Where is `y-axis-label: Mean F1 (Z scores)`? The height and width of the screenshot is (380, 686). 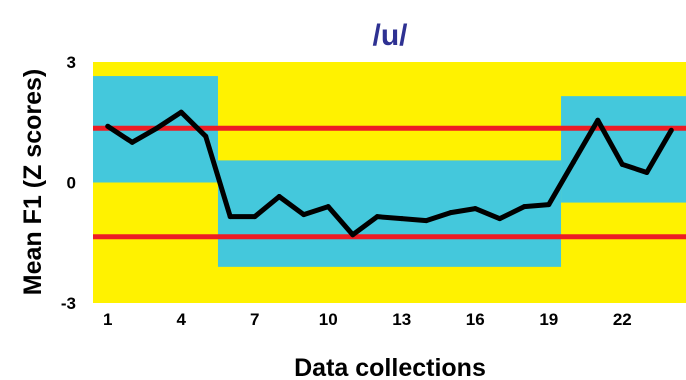 y-axis-label: Mean F1 (Z scores) is located at coordinates (33, 182).